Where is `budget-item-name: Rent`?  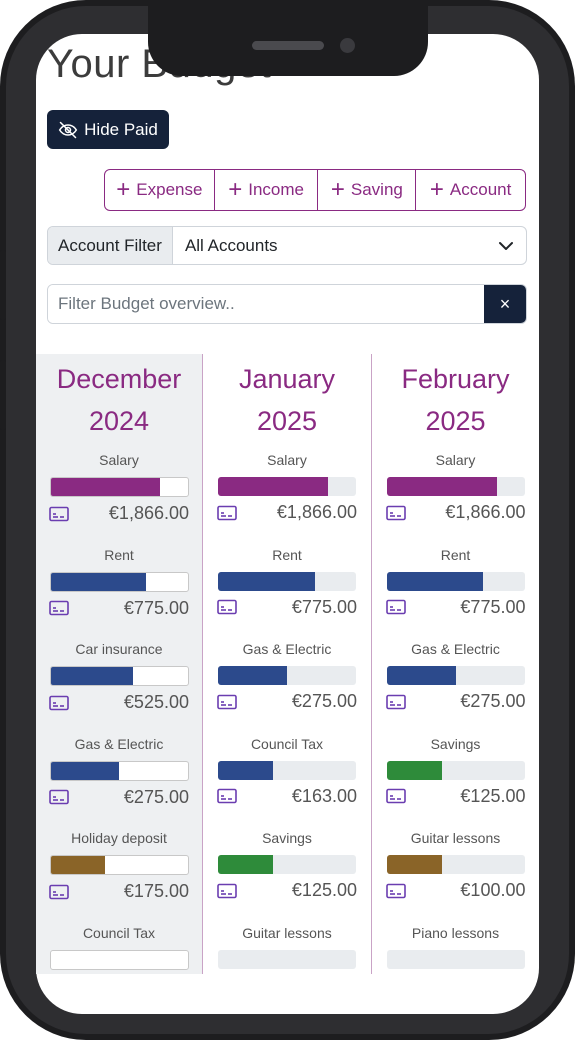 budget-item-name: Rent is located at coordinates (287, 554).